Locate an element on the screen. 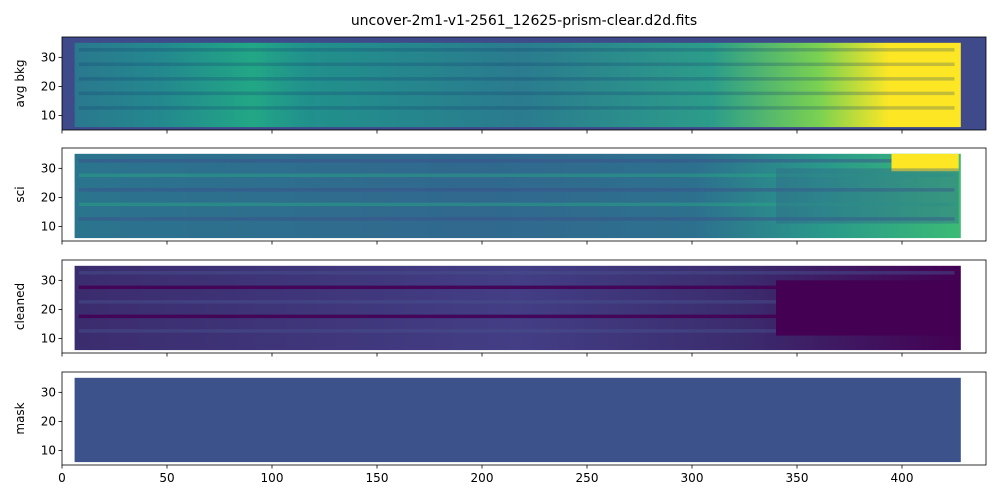  y-axis-label: cleaned is located at coordinates (20, 306).